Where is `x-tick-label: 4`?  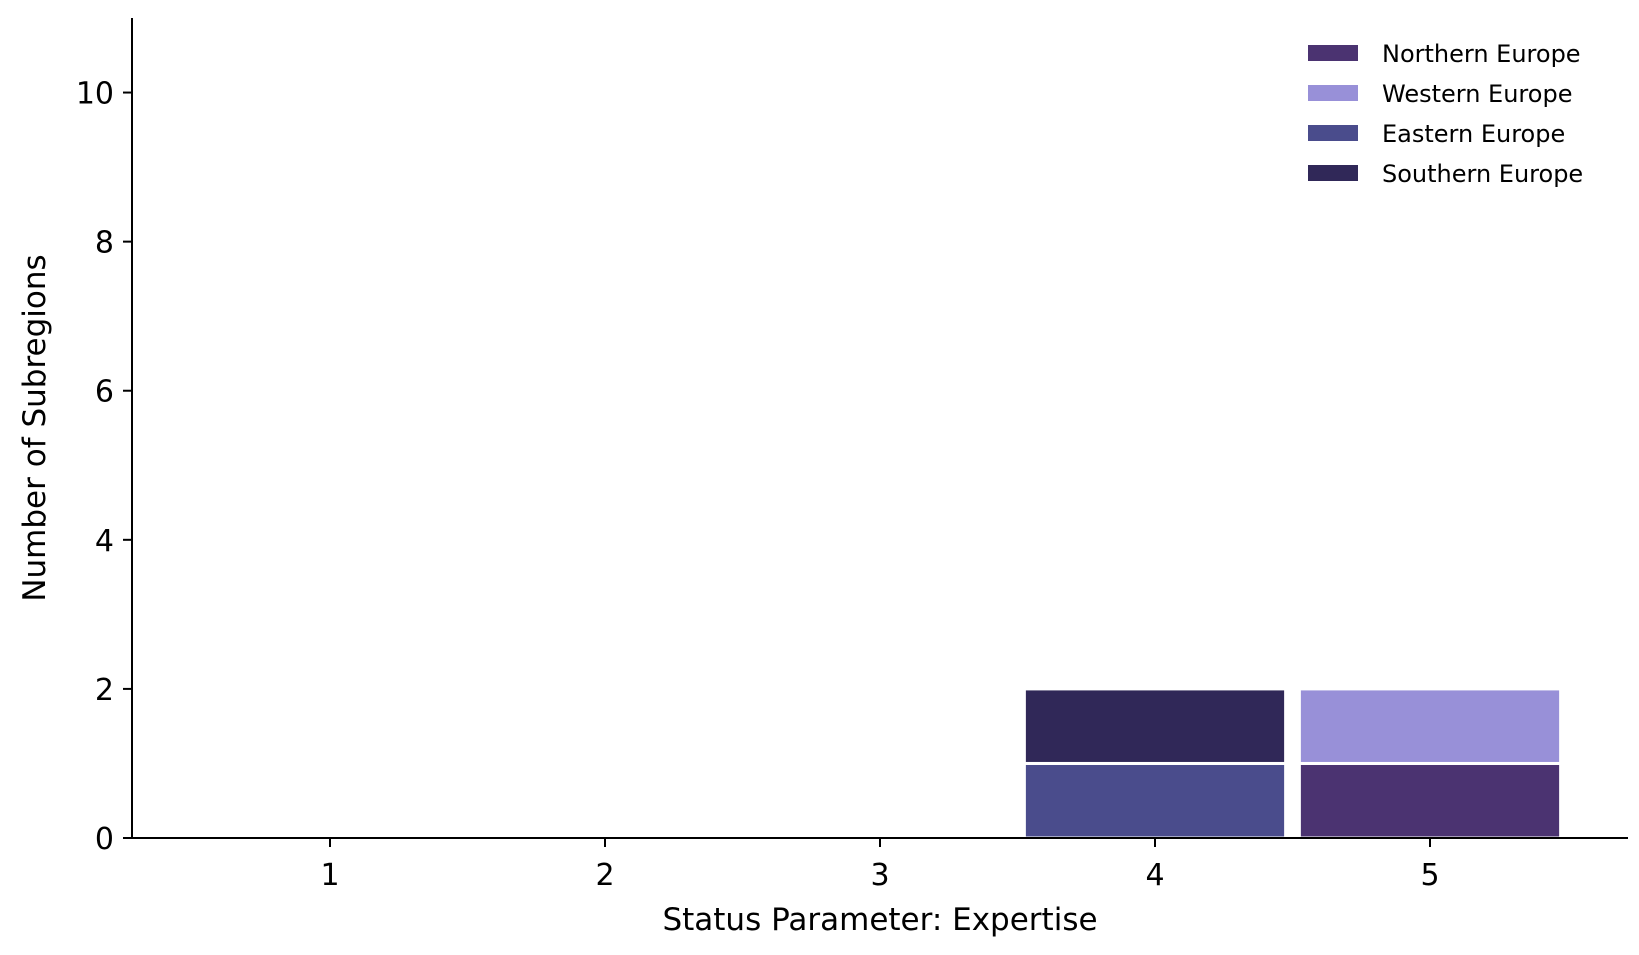
x-tick-label: 4 is located at coordinates (1154, 875).